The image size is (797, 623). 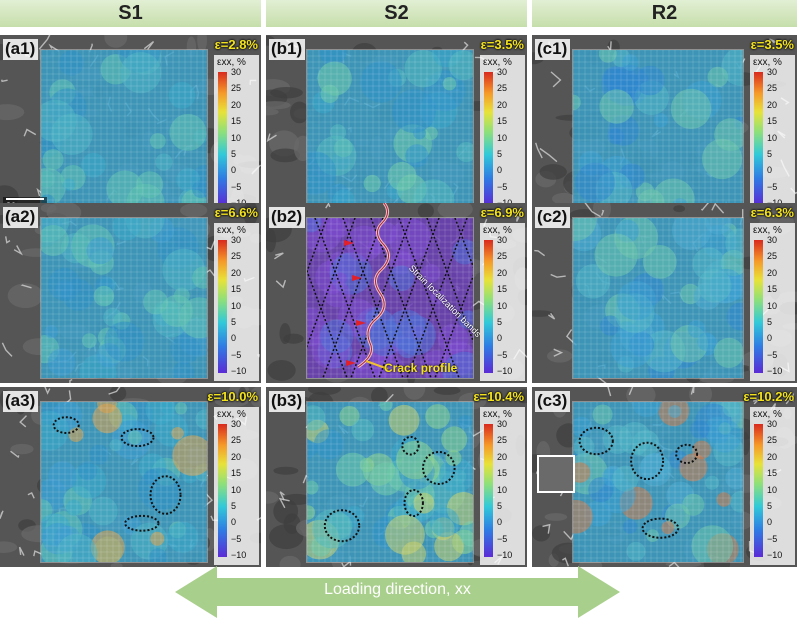 What do you see at coordinates (236, 44) in the screenshot?
I see `strain-value: ε=2.8%` at bounding box center [236, 44].